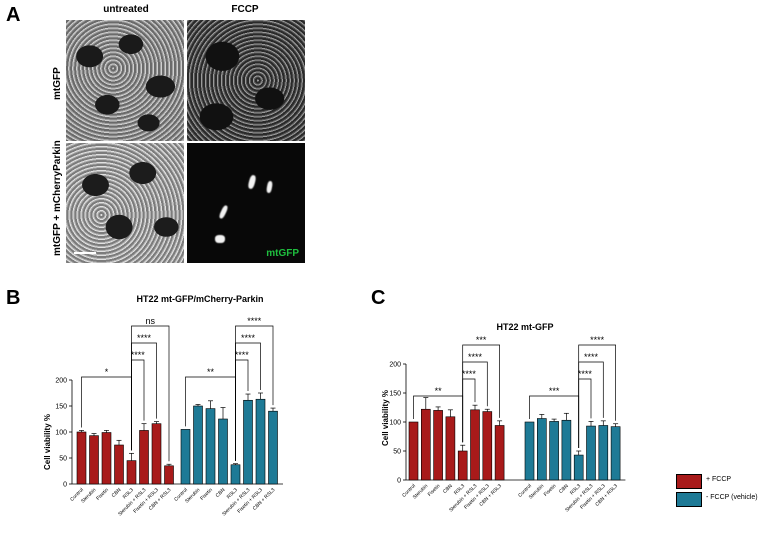 This screenshot has width=767, height=547. Describe the element at coordinates (282, 253) in the screenshot. I see `channel-label: mtGFP` at that location.